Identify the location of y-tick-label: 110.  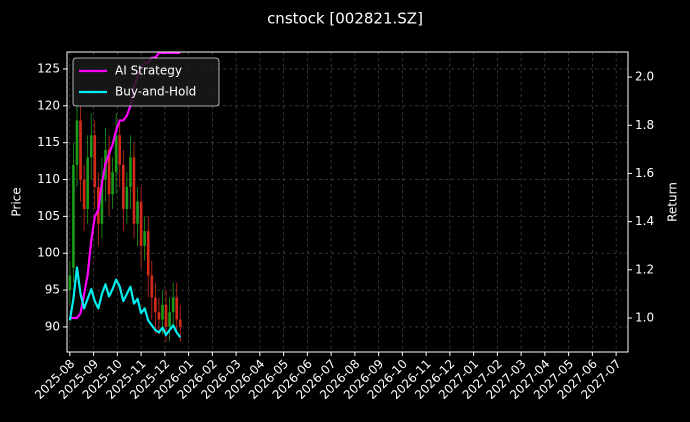
(48, 179).